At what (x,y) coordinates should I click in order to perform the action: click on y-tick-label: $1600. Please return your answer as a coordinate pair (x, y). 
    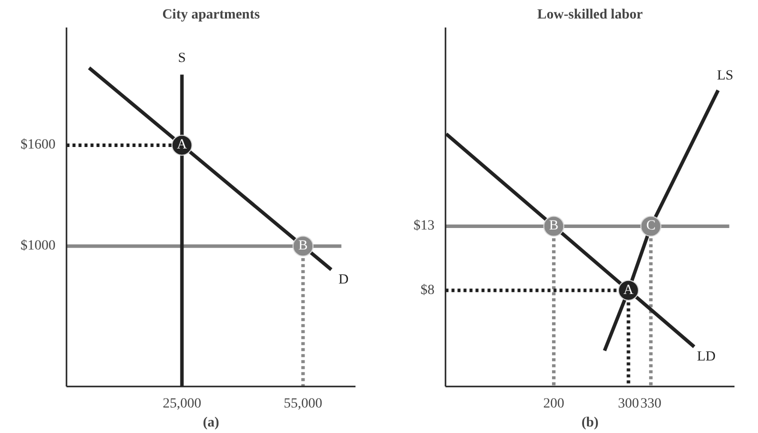
    Looking at the image, I should click on (38, 145).